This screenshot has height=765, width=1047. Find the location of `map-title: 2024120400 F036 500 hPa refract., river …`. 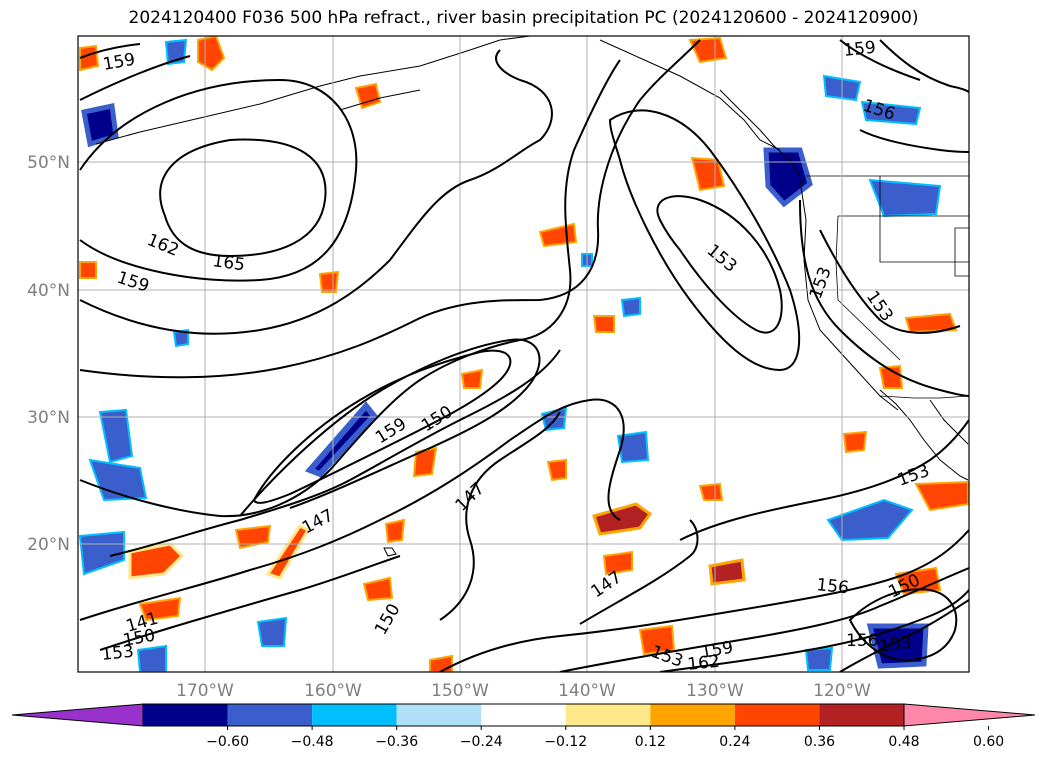

map-title: 2024120400 F036 500 hPa refract., river … is located at coordinates (523, 18).